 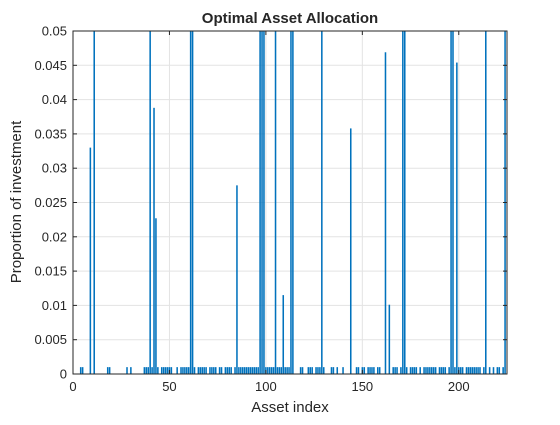 I want to click on y-tick-label: 0.005, so click(x=50, y=339).